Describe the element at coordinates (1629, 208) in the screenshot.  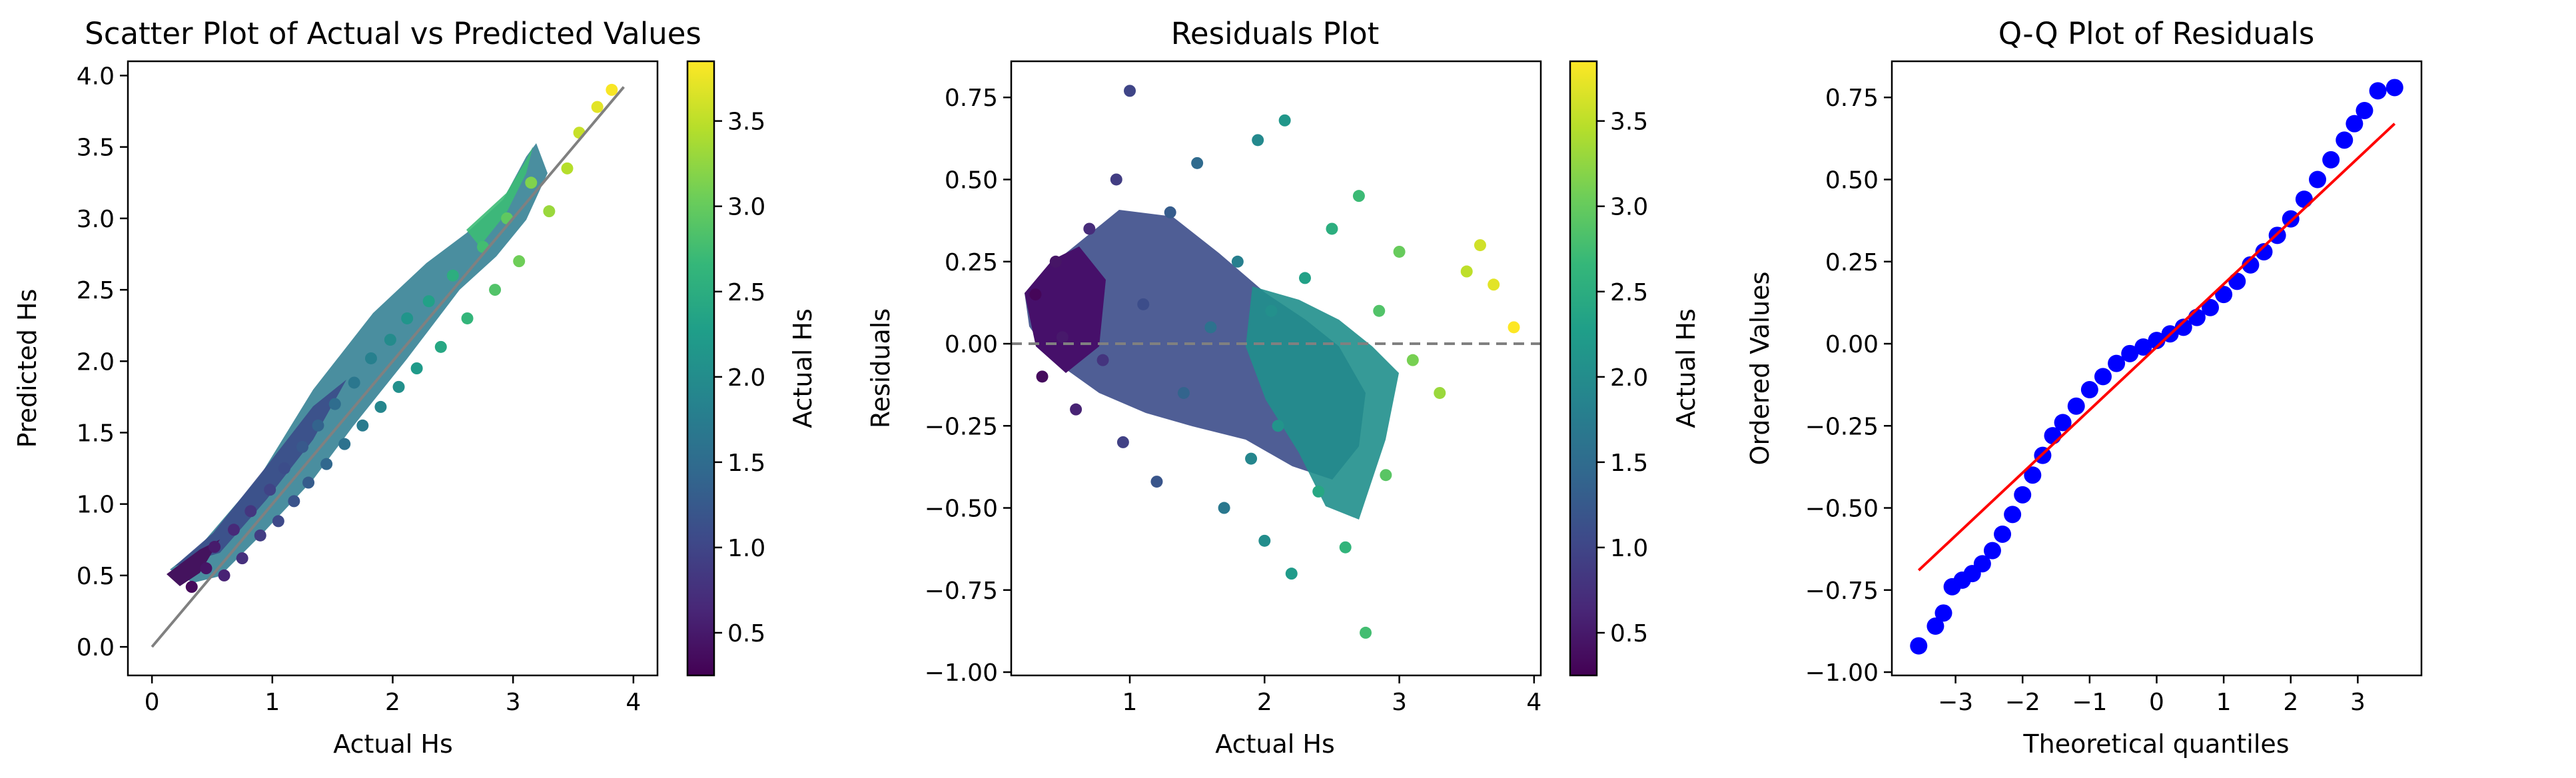
I see `colorbar-tick-label: 3.0` at that location.